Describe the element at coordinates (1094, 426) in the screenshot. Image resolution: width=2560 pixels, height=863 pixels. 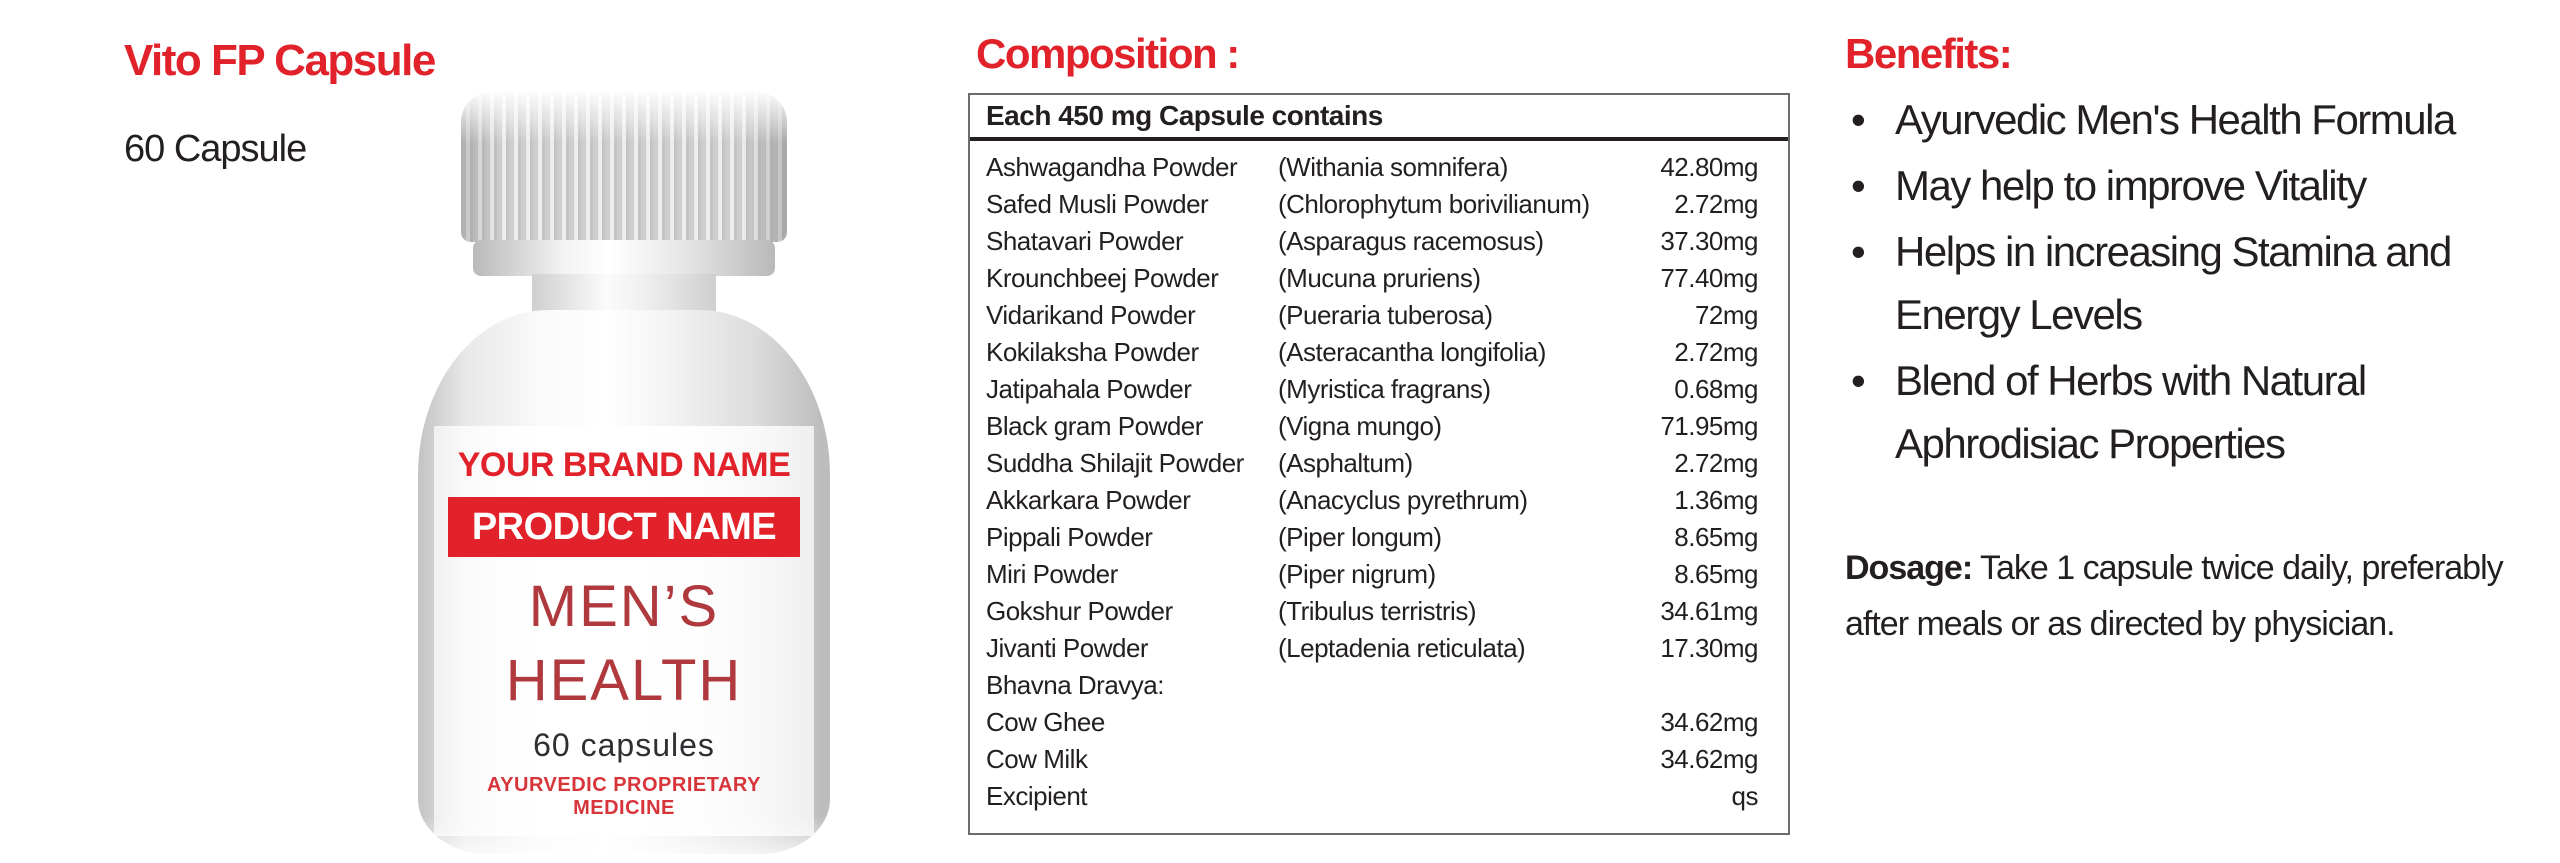
I see `ingredient-name: Black gram Powder` at that location.